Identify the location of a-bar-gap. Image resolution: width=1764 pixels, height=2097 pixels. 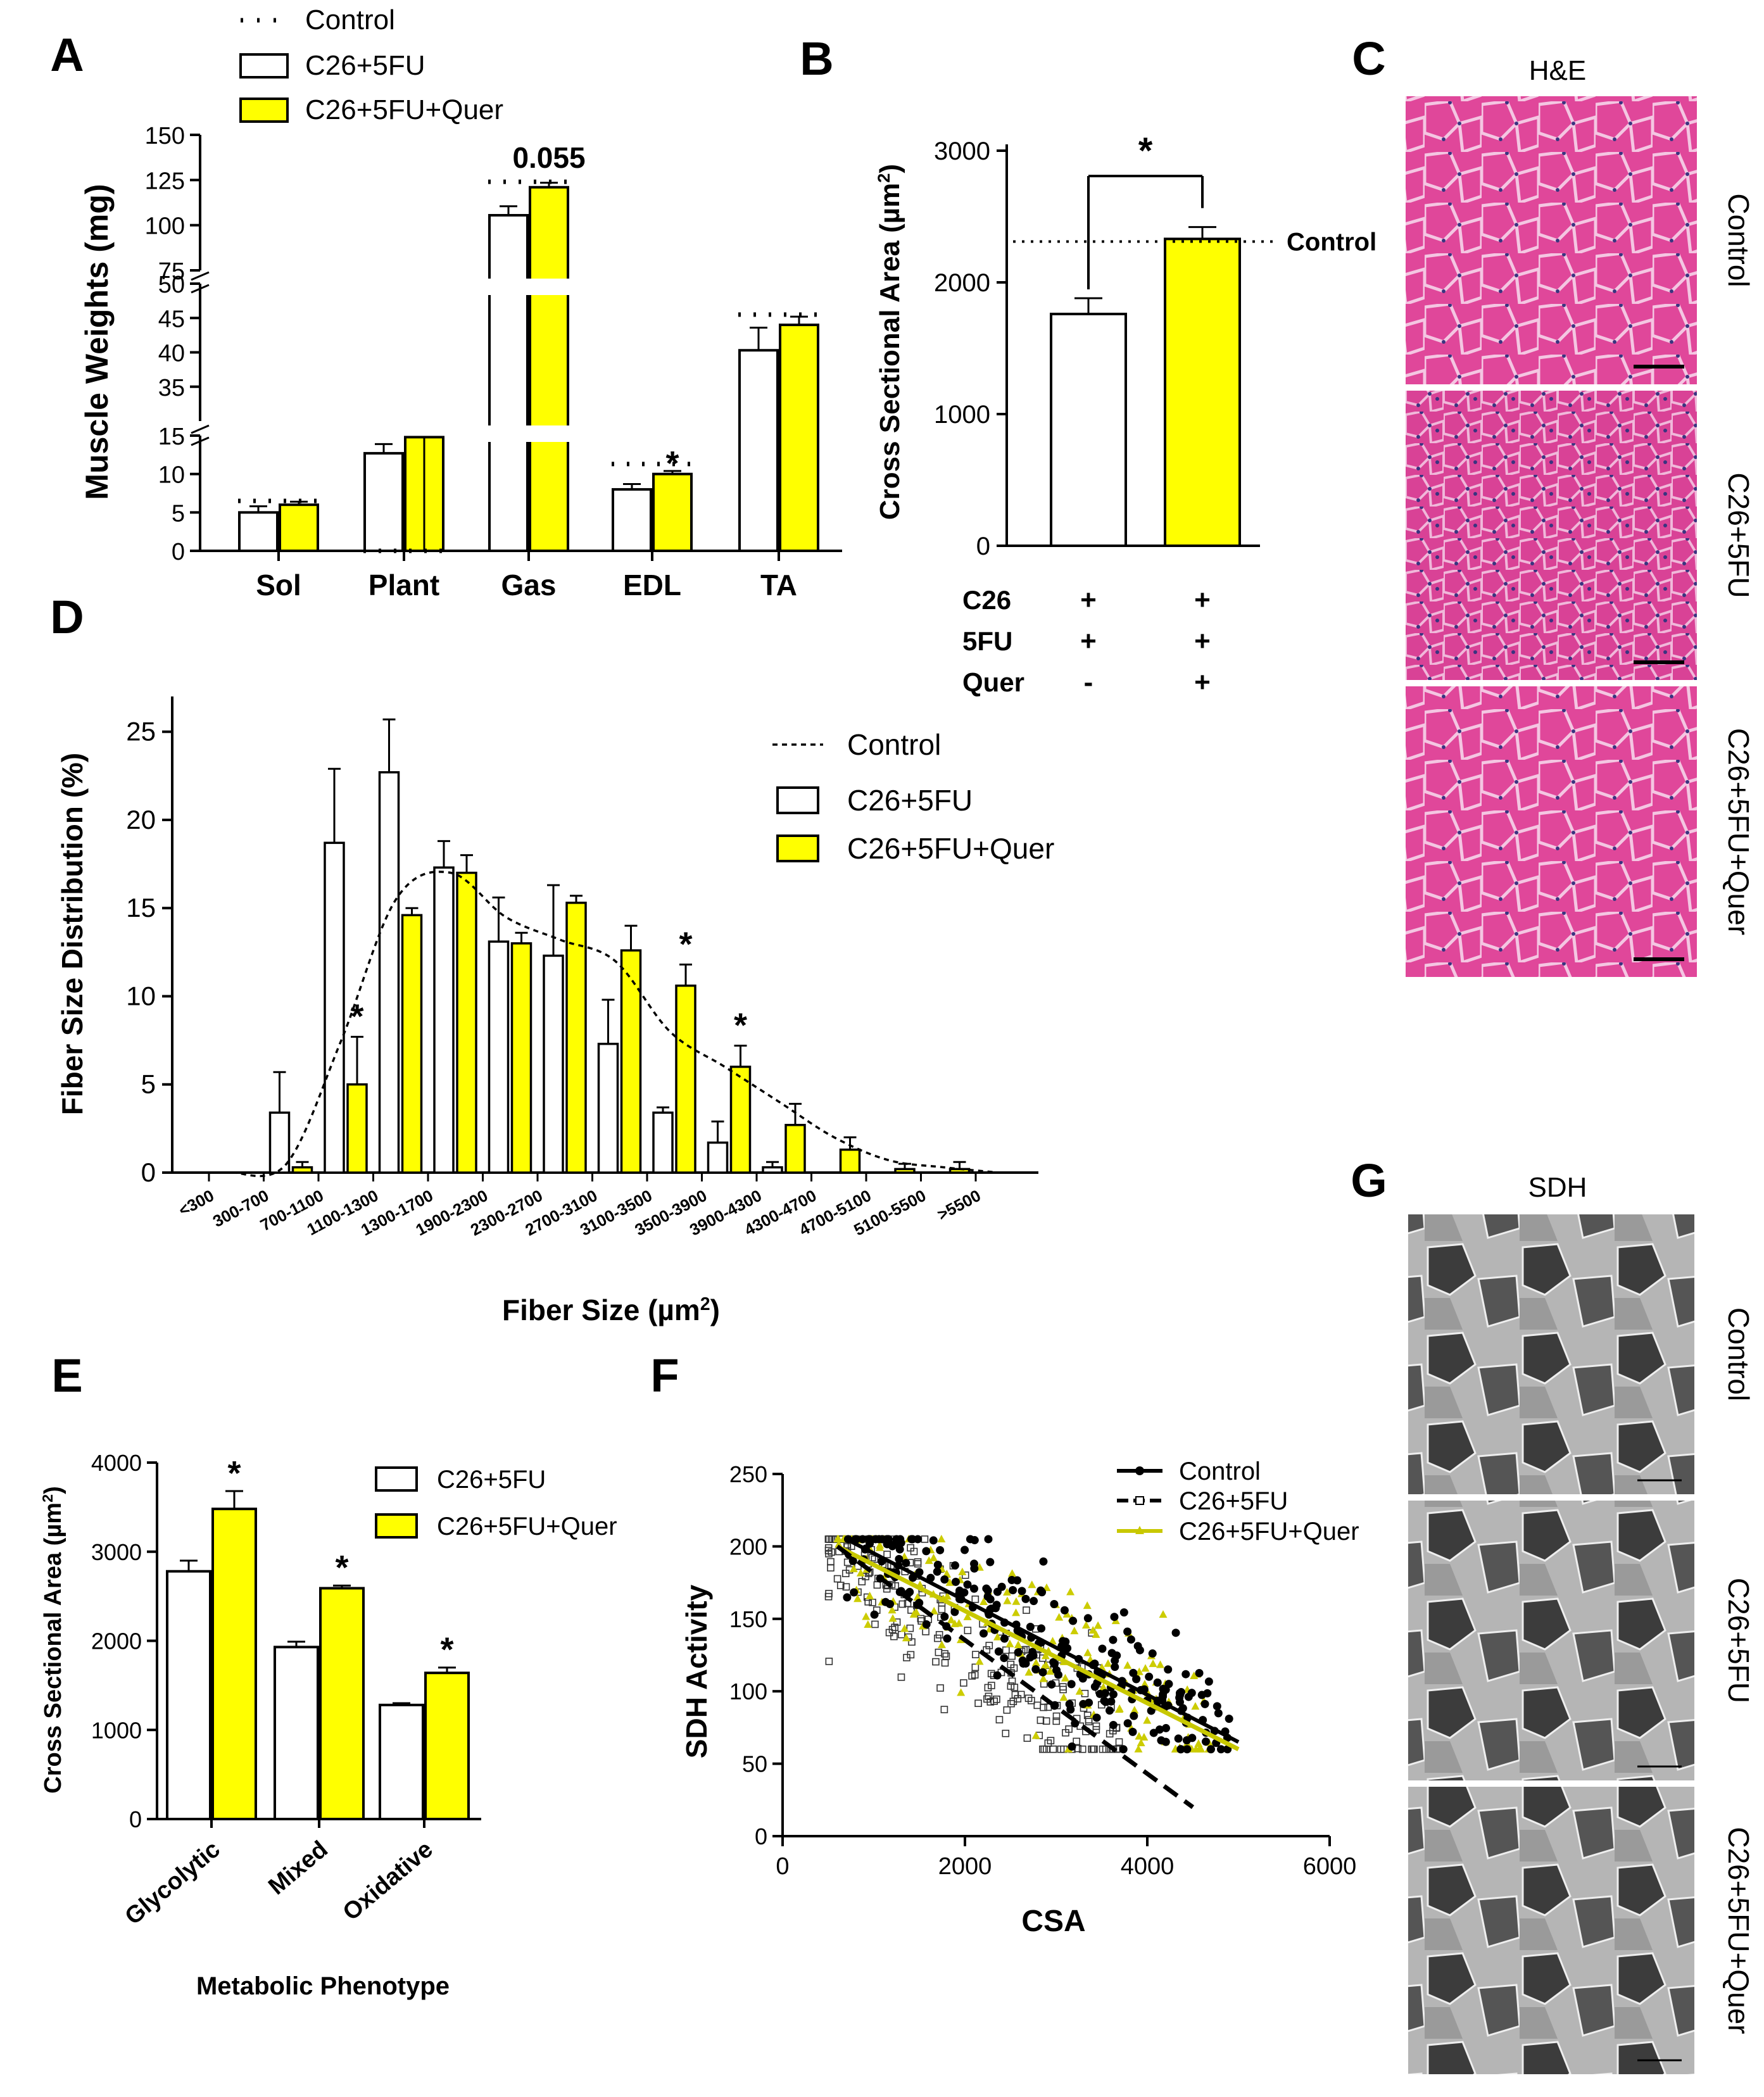
(548, 287).